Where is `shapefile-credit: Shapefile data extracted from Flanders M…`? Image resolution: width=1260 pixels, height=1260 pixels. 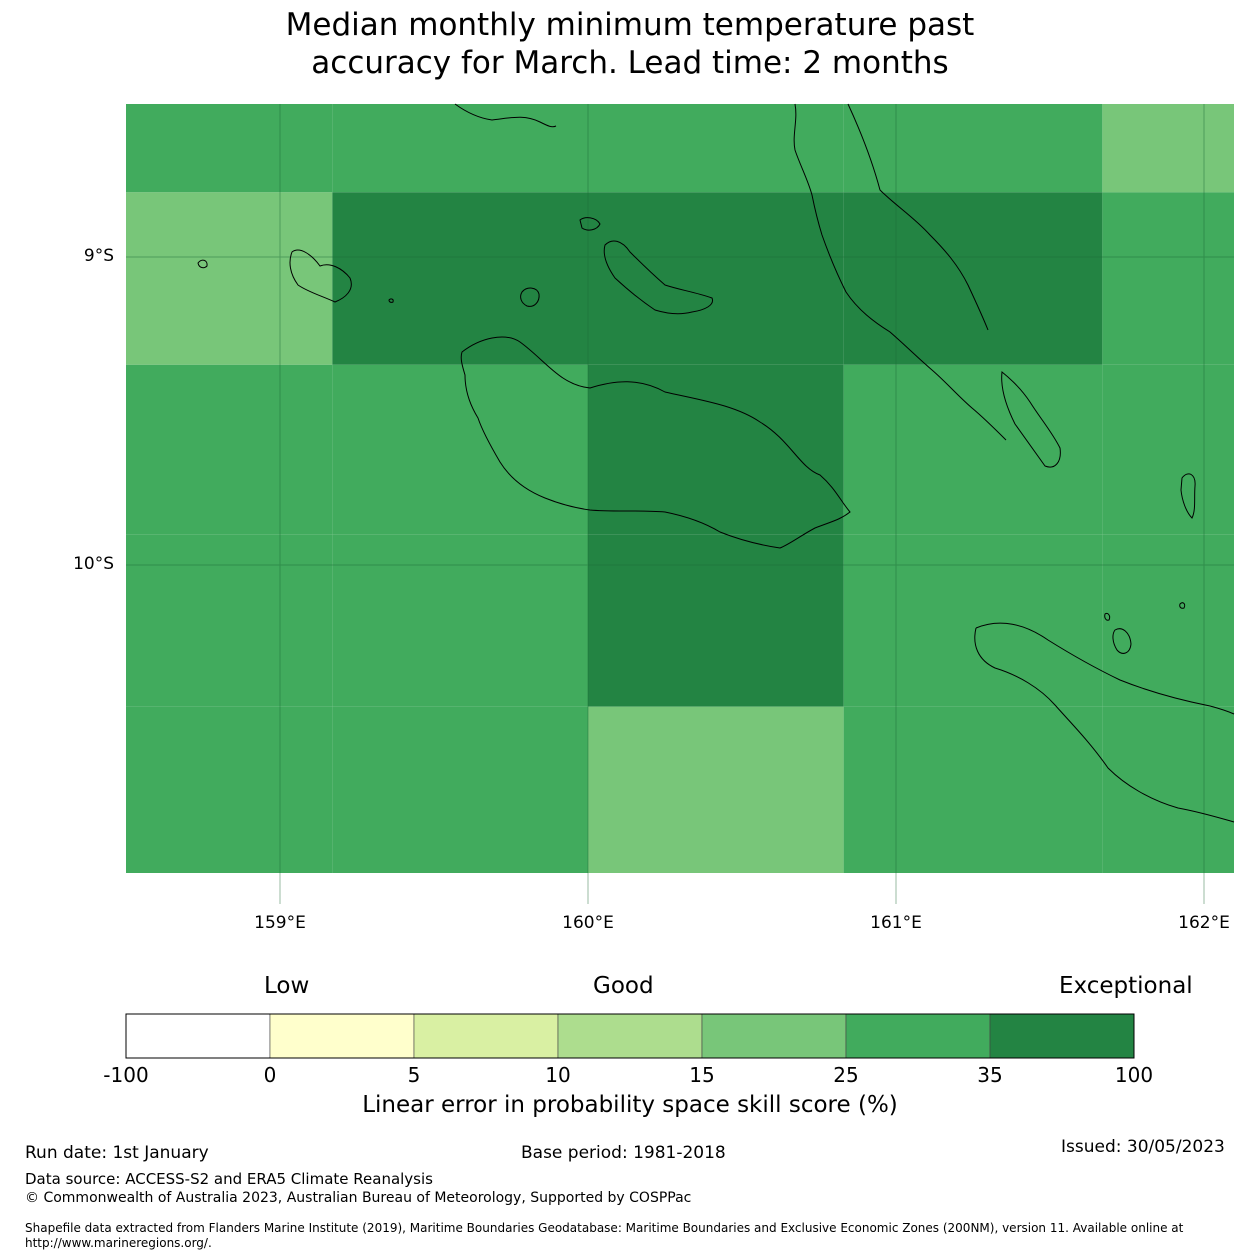 shapefile-credit: Shapefile data extracted from Flanders M… is located at coordinates (625, 1236).